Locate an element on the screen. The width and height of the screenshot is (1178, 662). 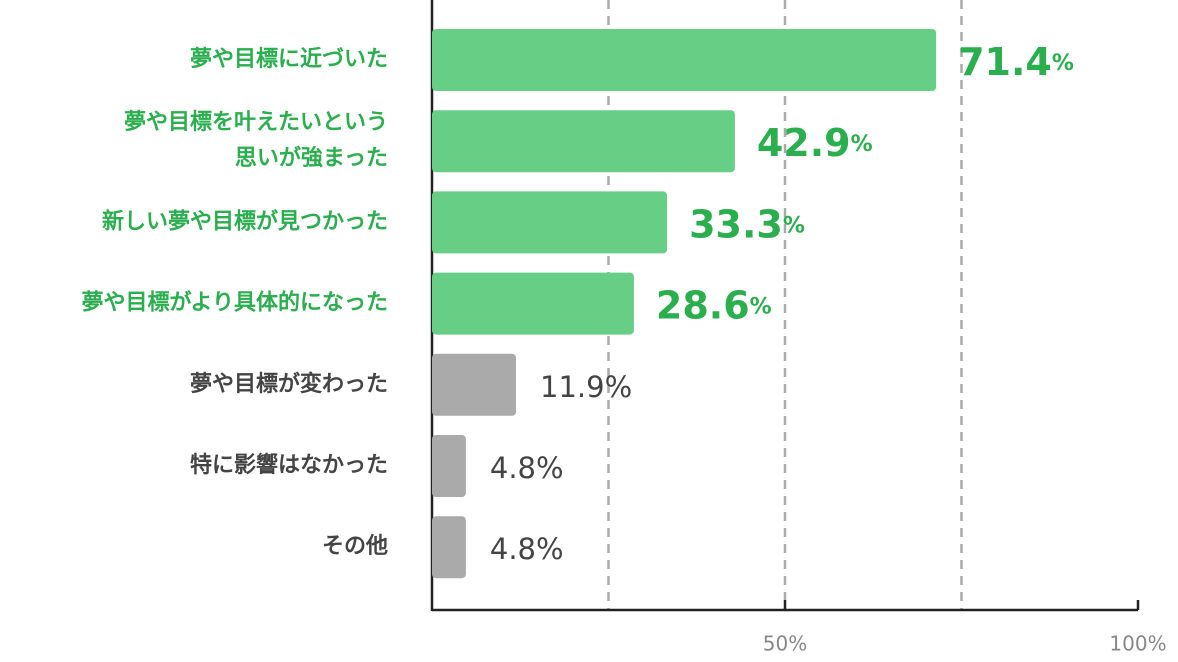
value-label: 33.3% is located at coordinates (747, 224).